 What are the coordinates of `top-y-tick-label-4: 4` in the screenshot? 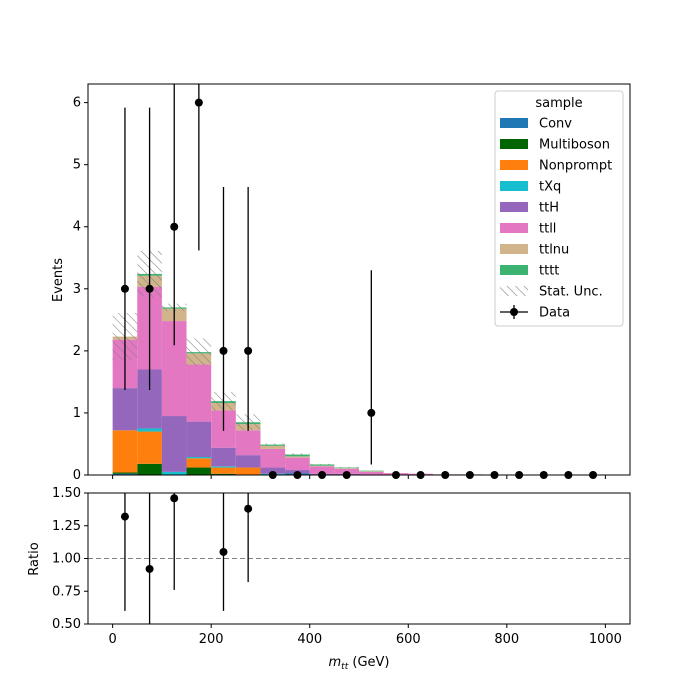 It's located at (77, 227).